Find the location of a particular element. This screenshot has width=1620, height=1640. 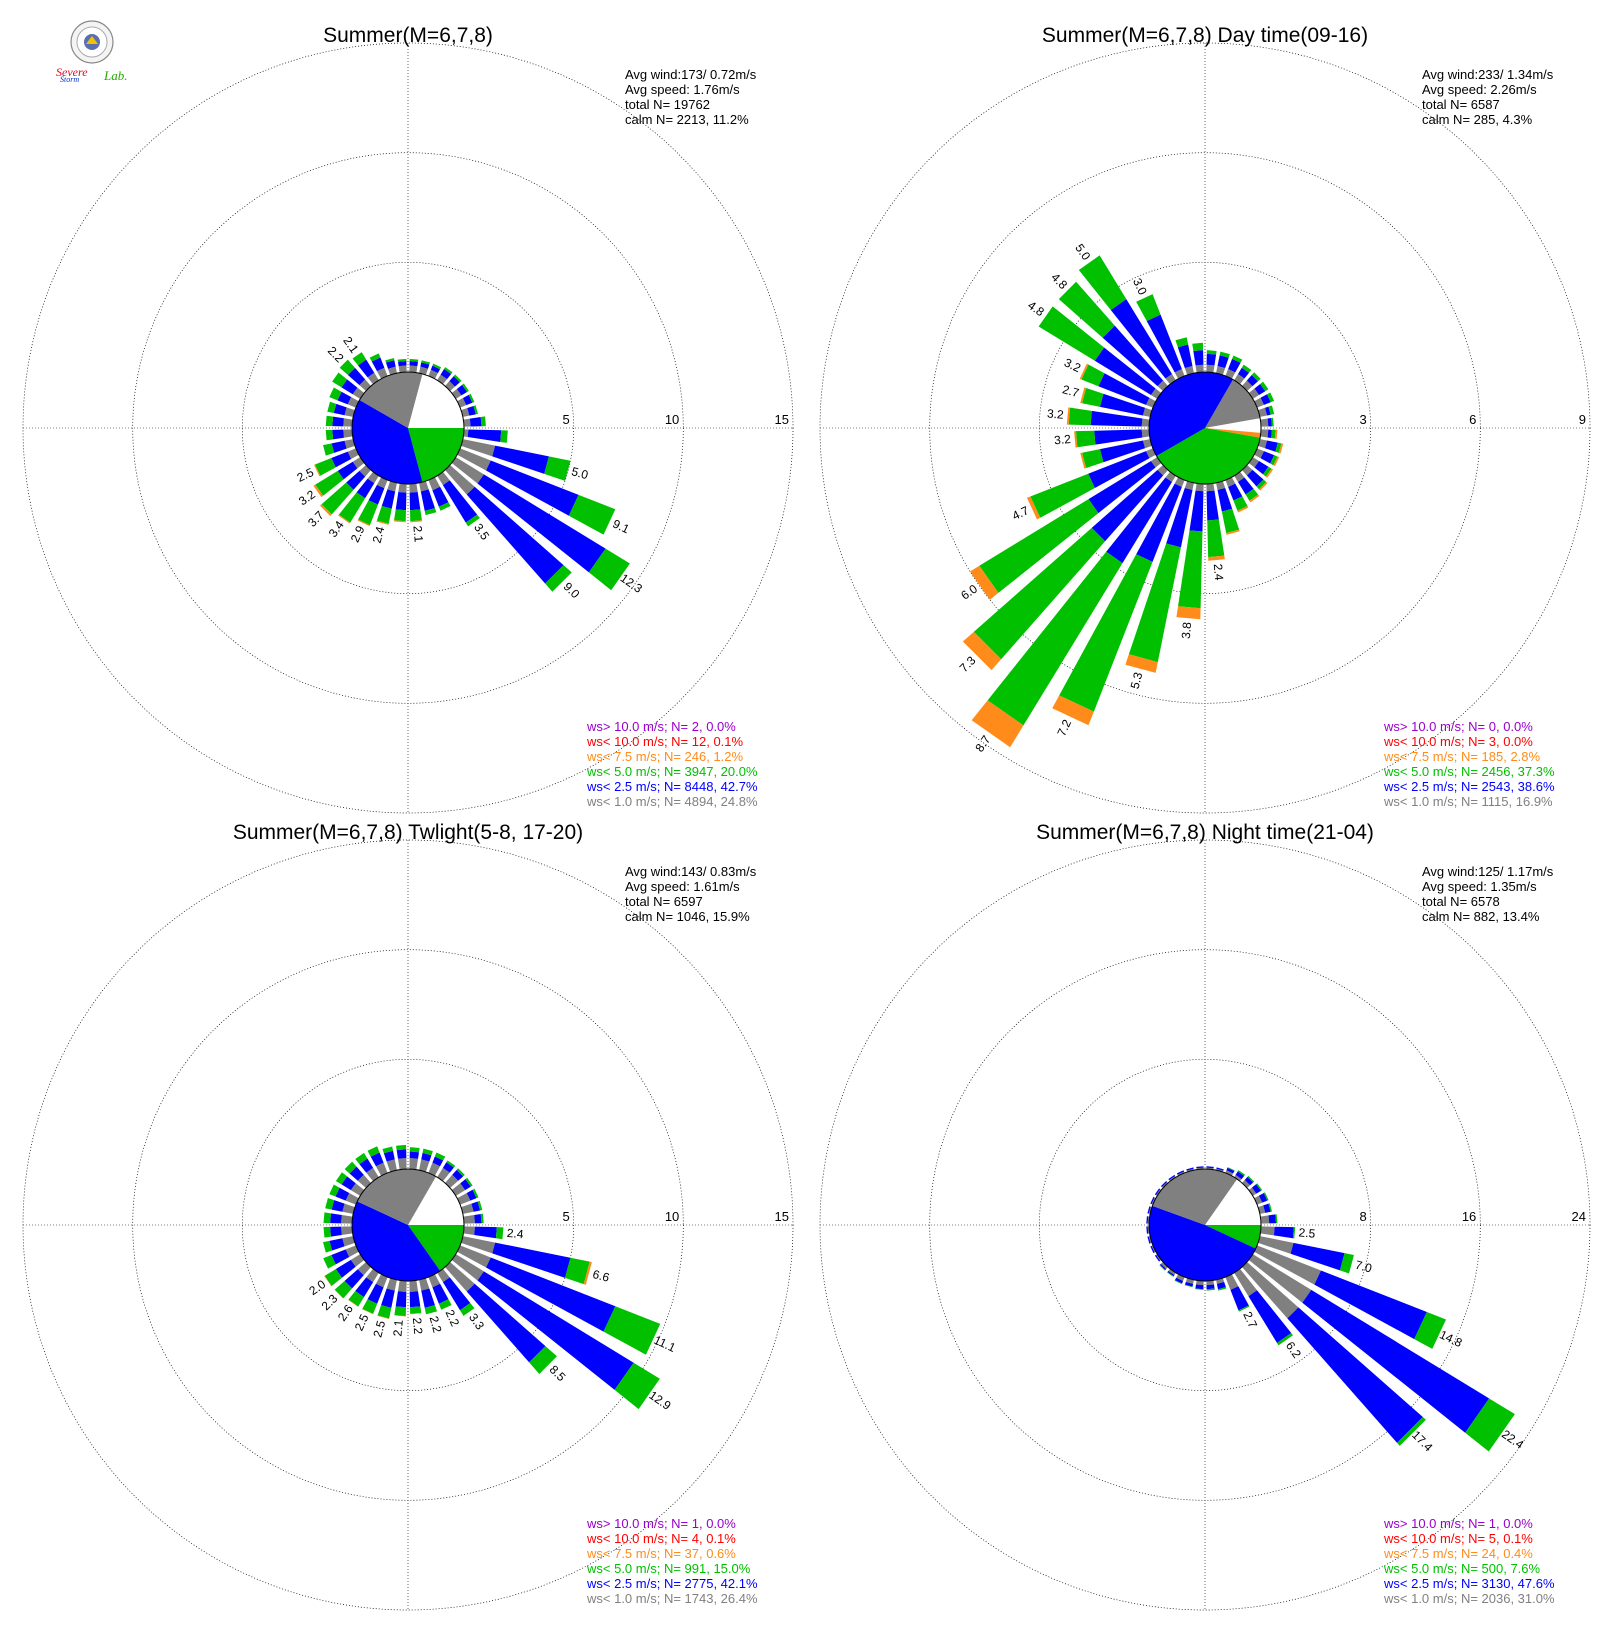

direction-bar: 2.1 is located at coordinates (417, 513).